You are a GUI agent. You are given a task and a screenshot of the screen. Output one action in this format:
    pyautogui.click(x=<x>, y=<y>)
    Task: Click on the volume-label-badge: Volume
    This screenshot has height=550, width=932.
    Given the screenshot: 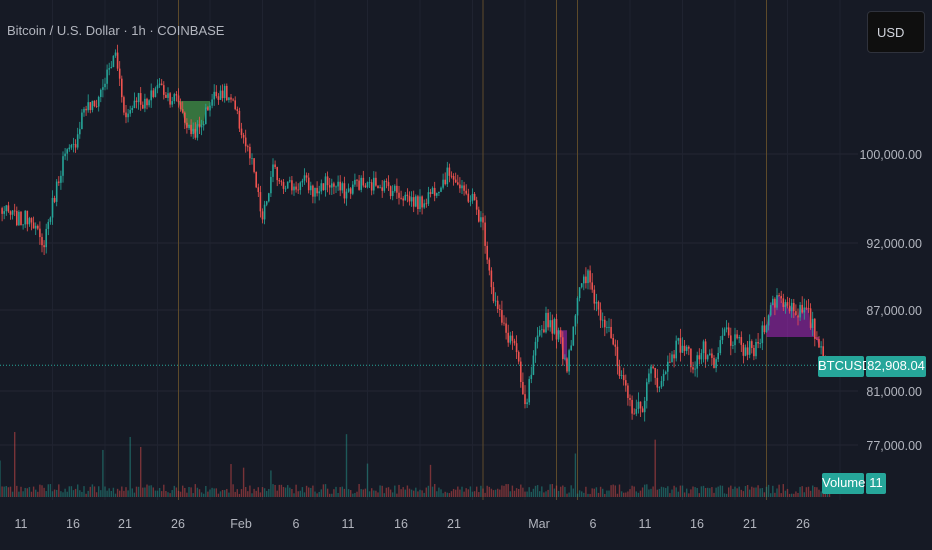 What is the action you would take?
    pyautogui.click(x=843, y=483)
    